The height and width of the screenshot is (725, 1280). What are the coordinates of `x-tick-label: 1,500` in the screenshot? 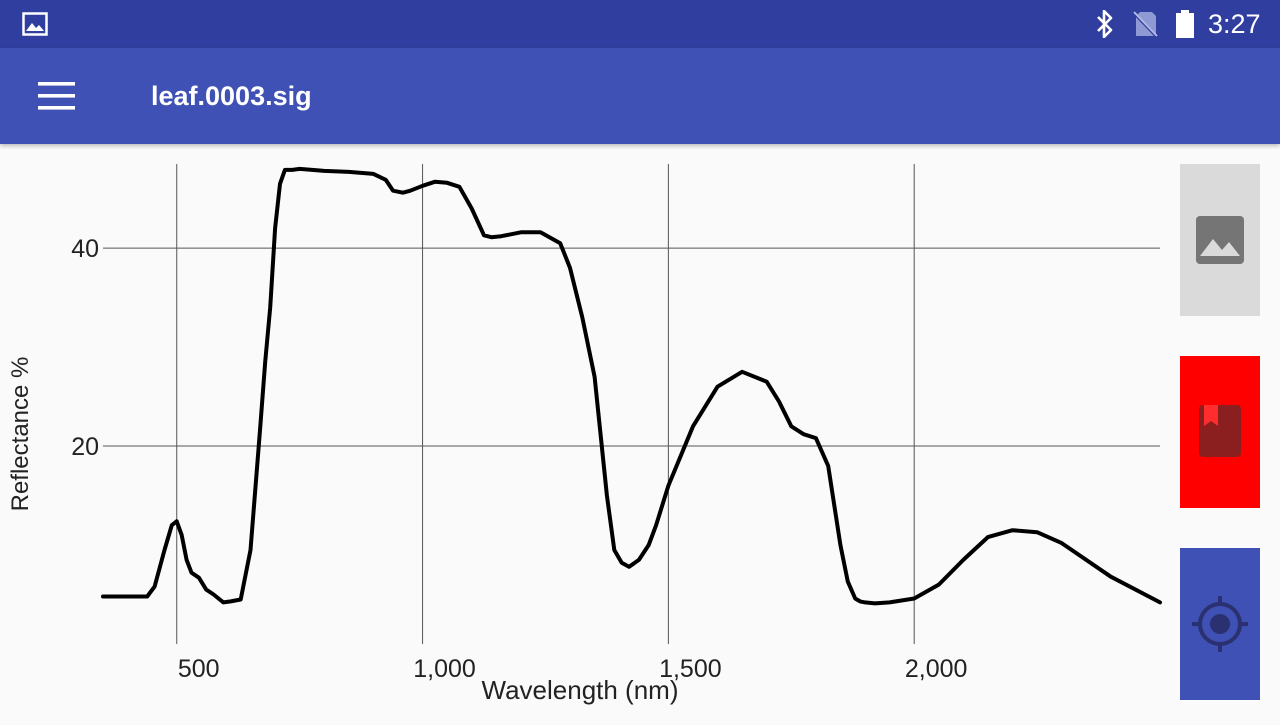 It's located at (690, 669).